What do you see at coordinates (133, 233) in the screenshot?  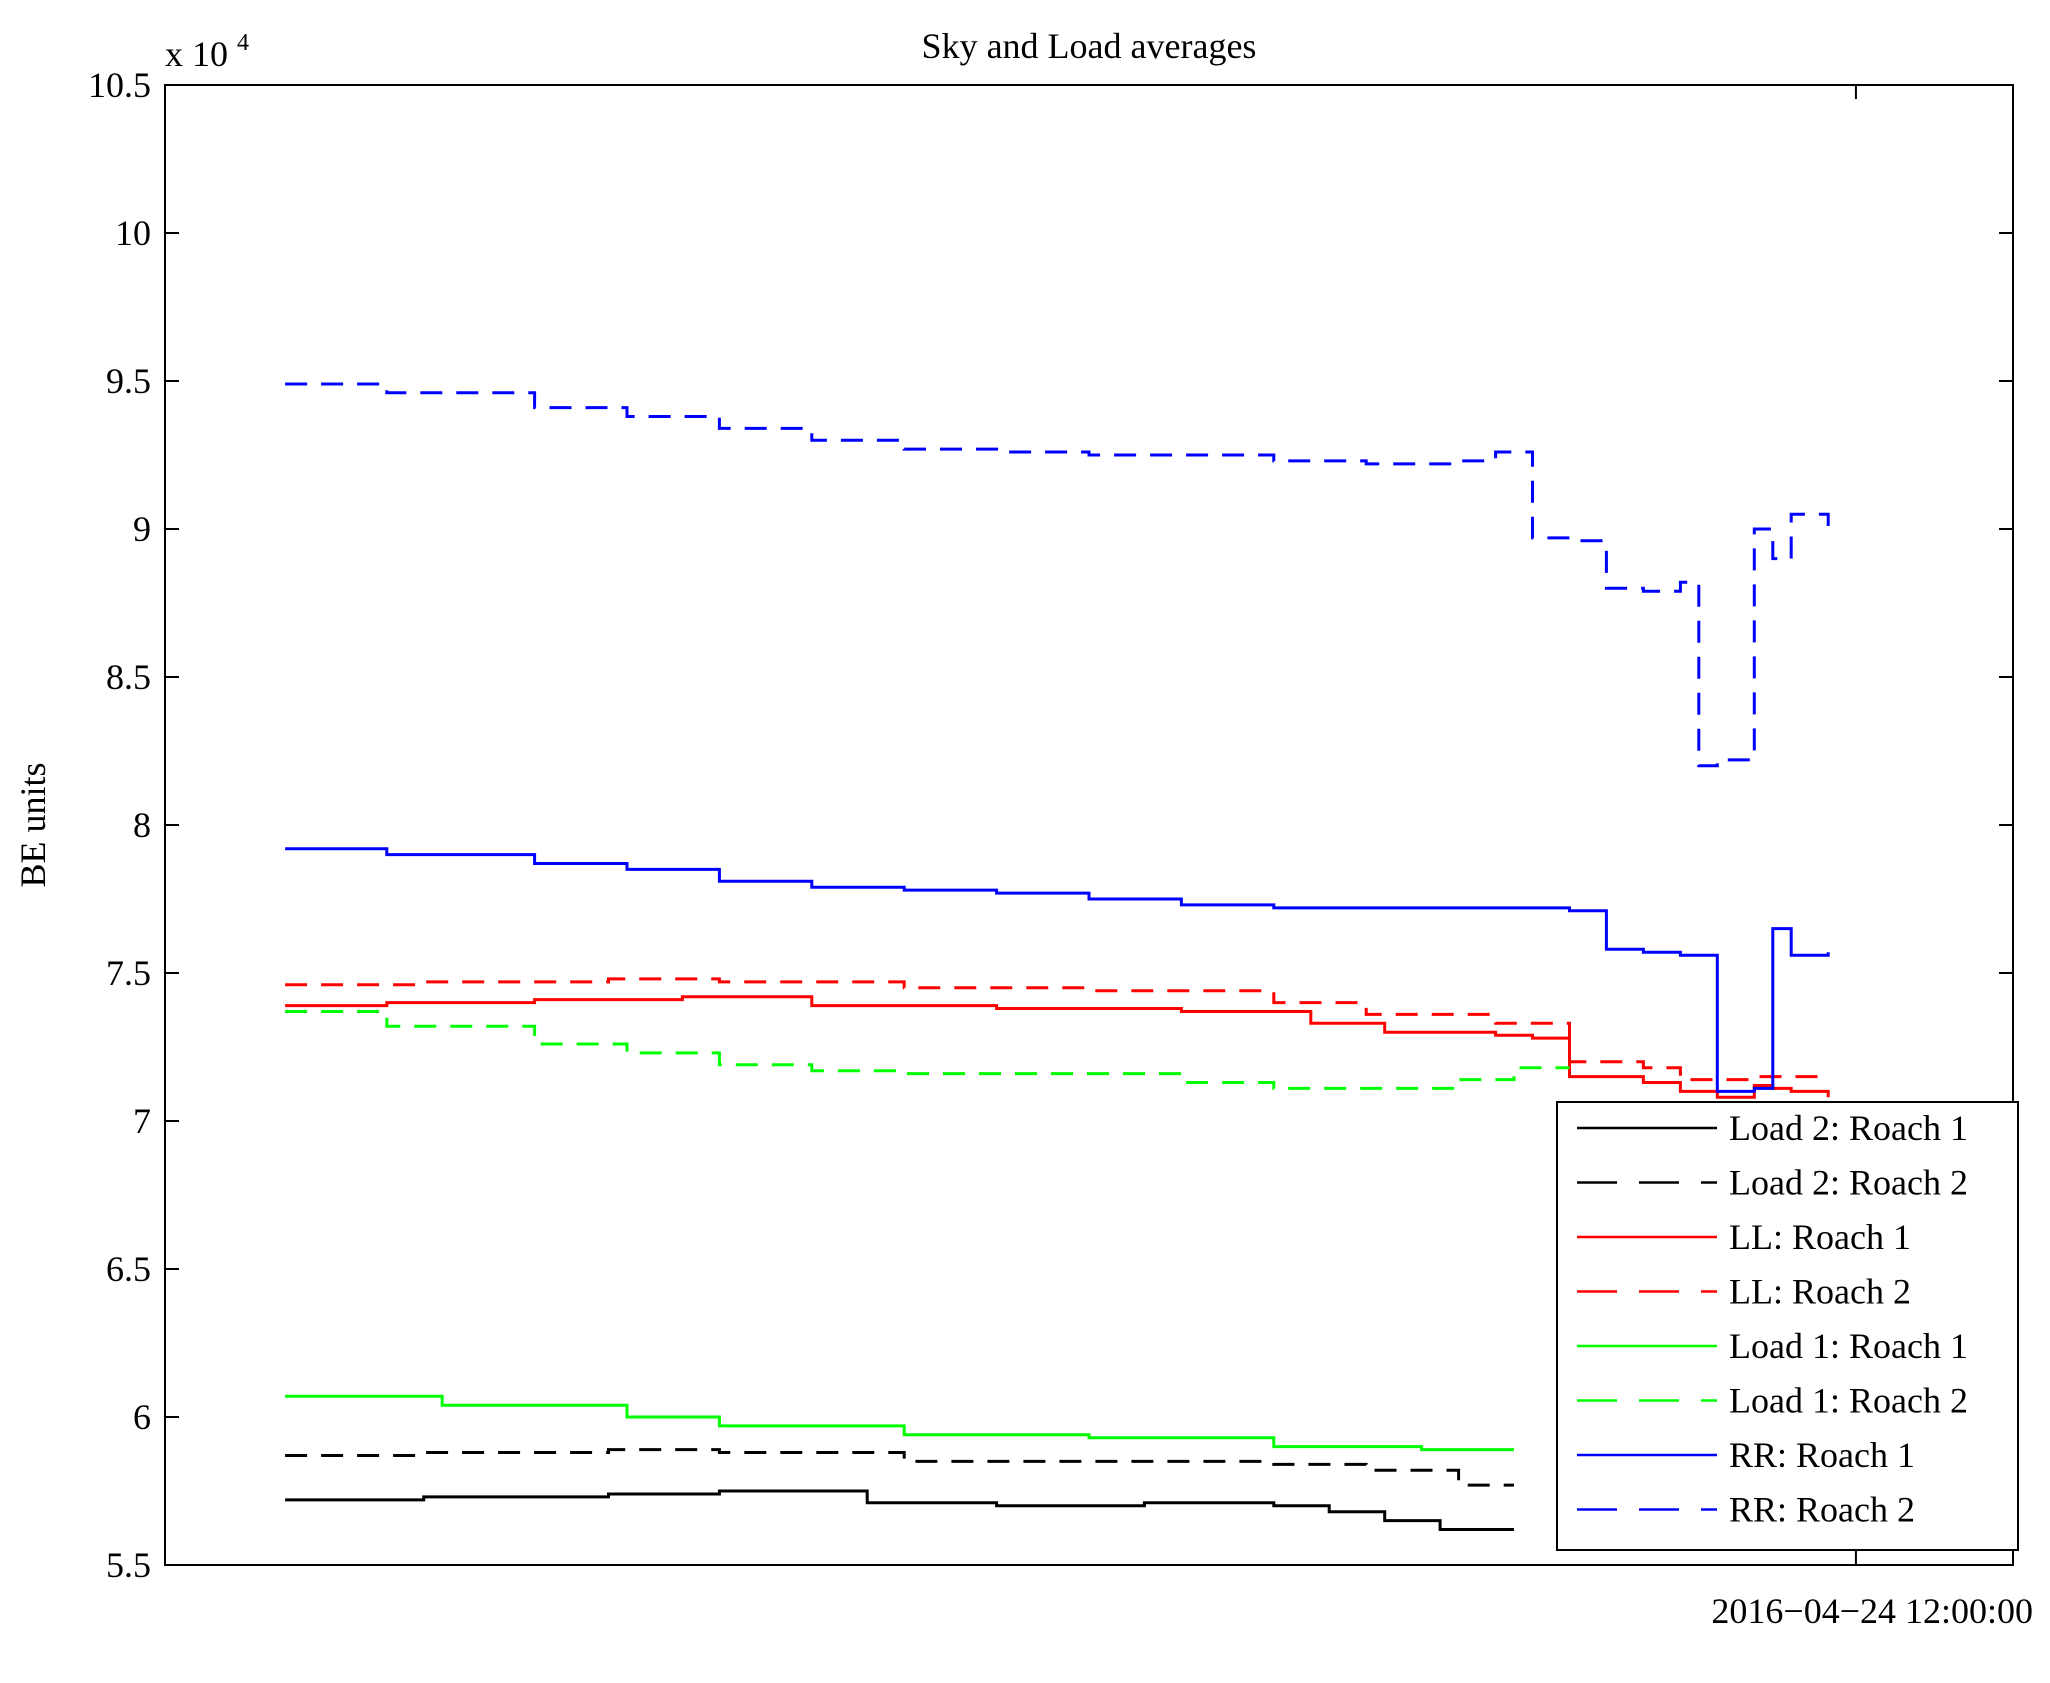 I see `y-tick-label: 10` at bounding box center [133, 233].